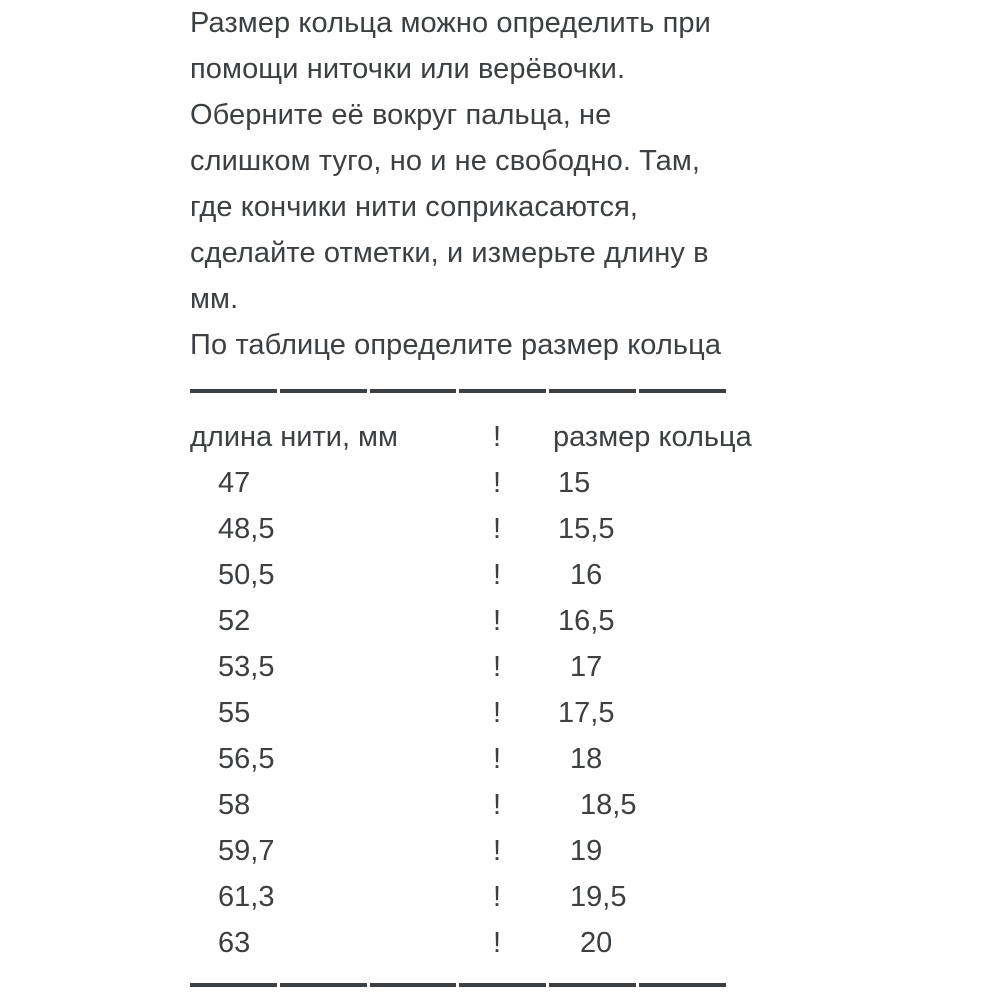 The height and width of the screenshot is (1008, 1000). I want to click on cell-thread-length: 50,5, so click(246, 575).